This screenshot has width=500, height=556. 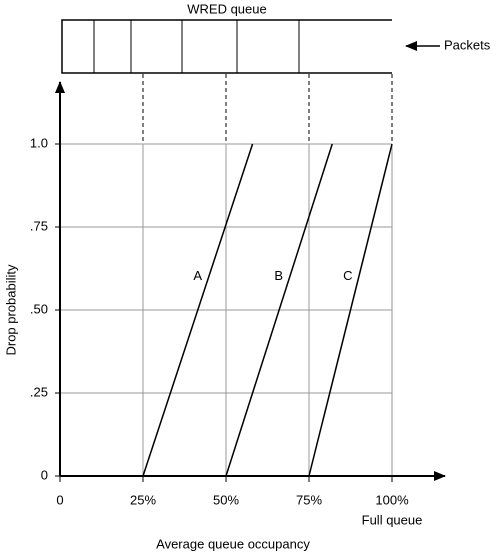 I want to click on x-tick-label: 100%, so click(x=392, y=499).